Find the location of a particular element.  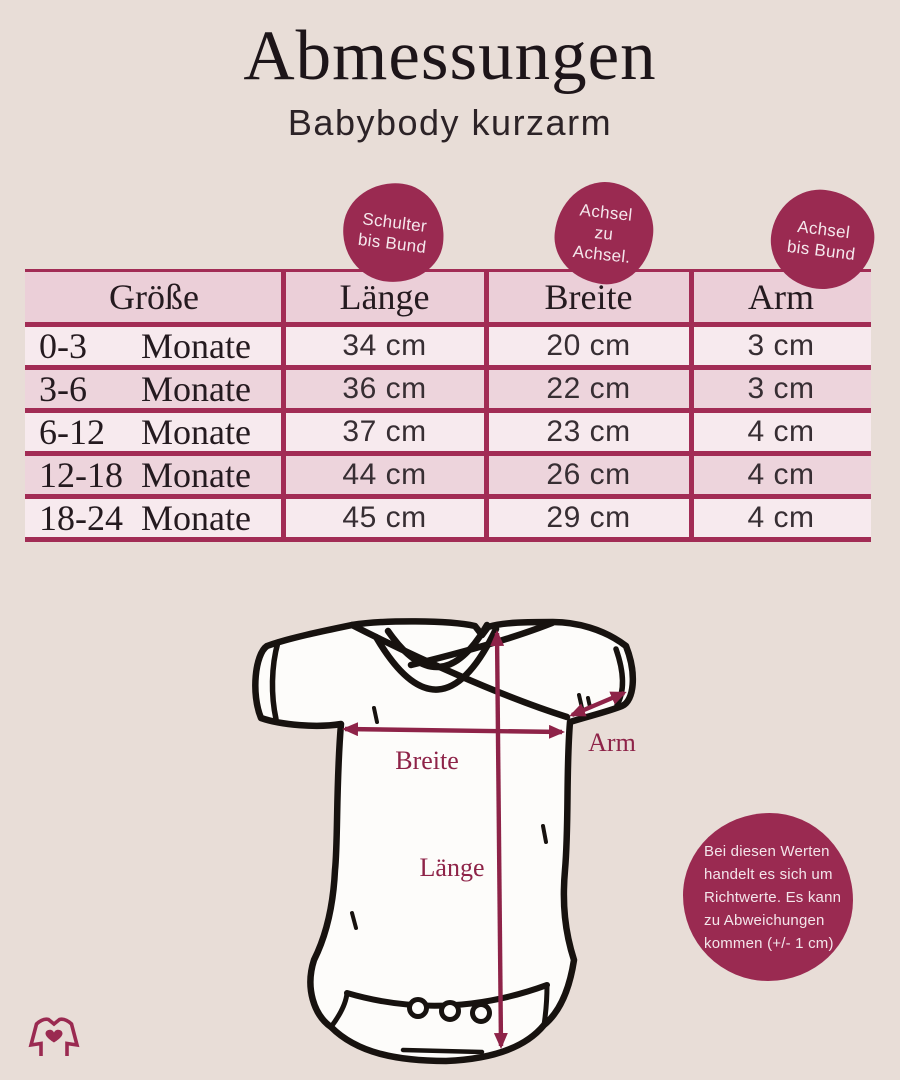

arm-arrow is located at coordinates (598, 704).